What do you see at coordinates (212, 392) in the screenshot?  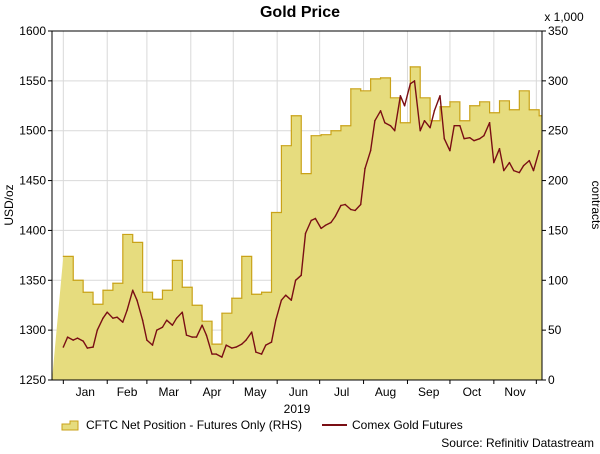 I see `x-tick-label-apr: Apr` at bounding box center [212, 392].